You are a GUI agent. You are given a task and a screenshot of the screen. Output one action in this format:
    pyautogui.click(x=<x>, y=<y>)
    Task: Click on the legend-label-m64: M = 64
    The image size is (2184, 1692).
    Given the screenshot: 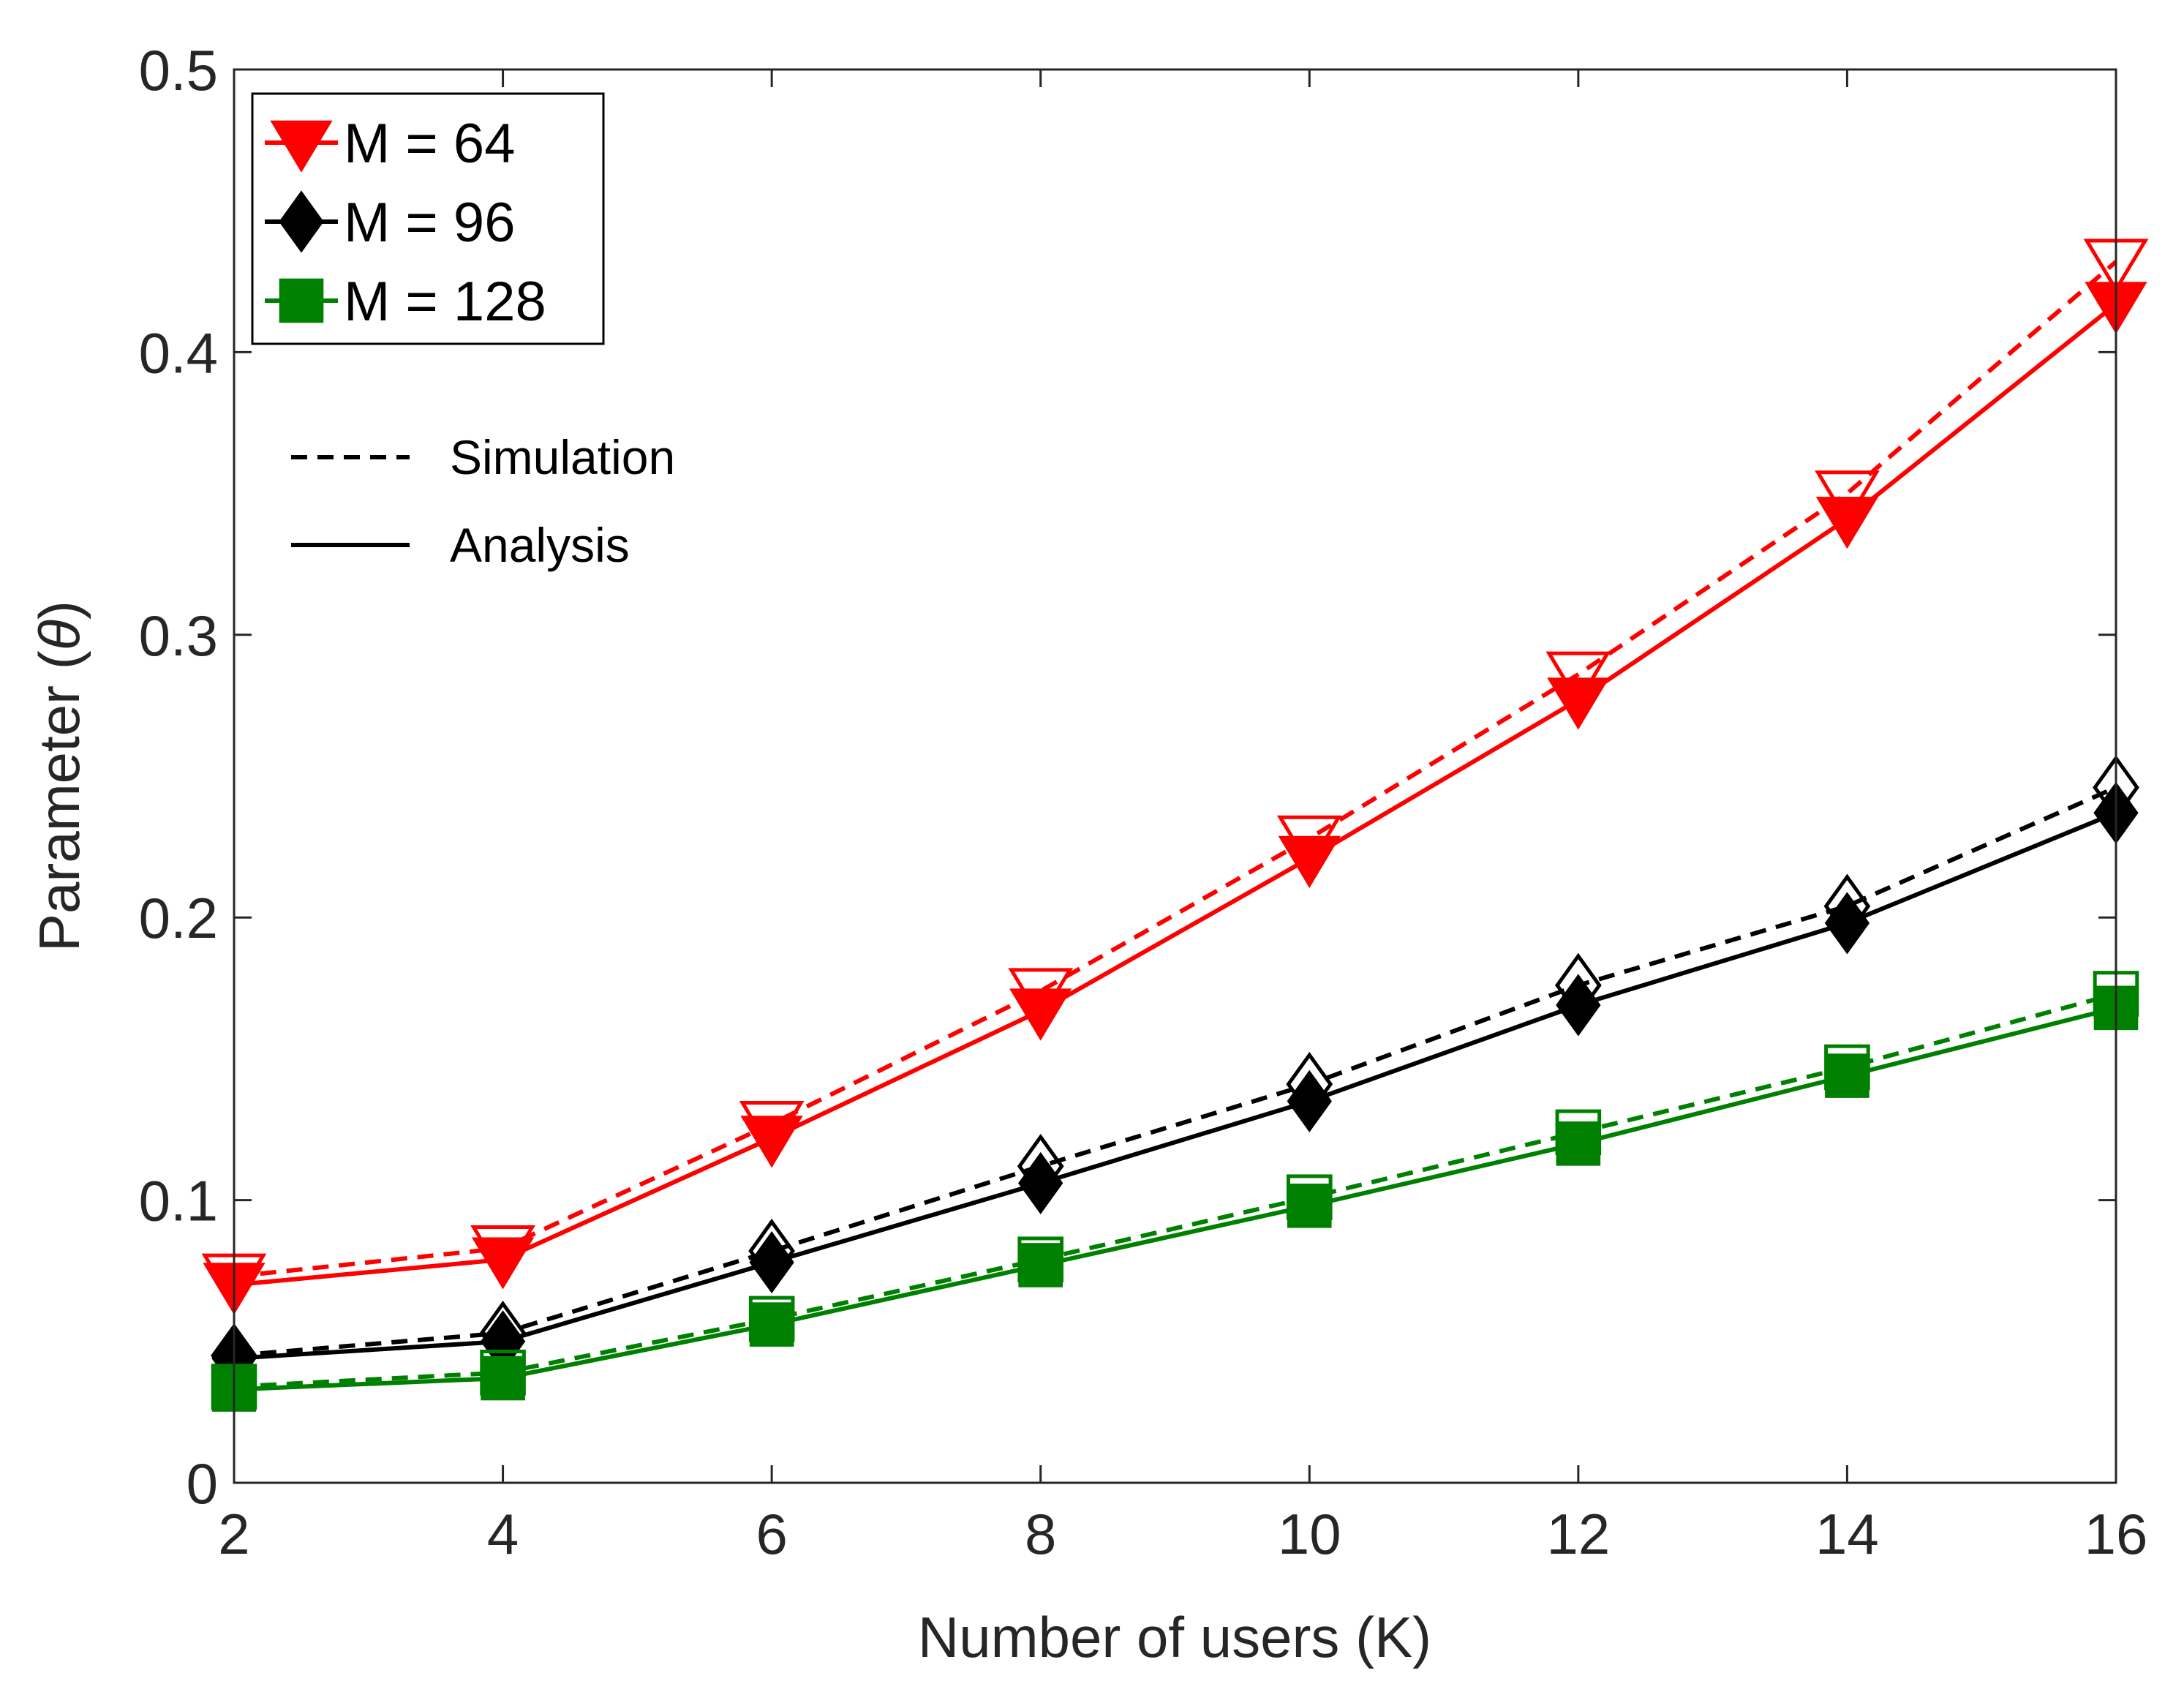 What is the action you would take?
    pyautogui.click(x=429, y=144)
    